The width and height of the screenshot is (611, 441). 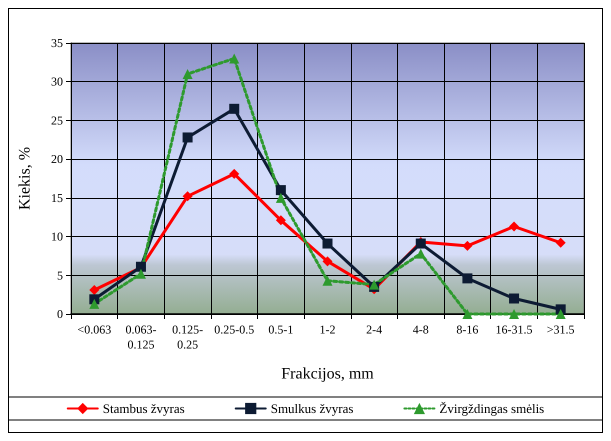 What do you see at coordinates (60, 314) in the screenshot?
I see `y-tick-label: 0` at bounding box center [60, 314].